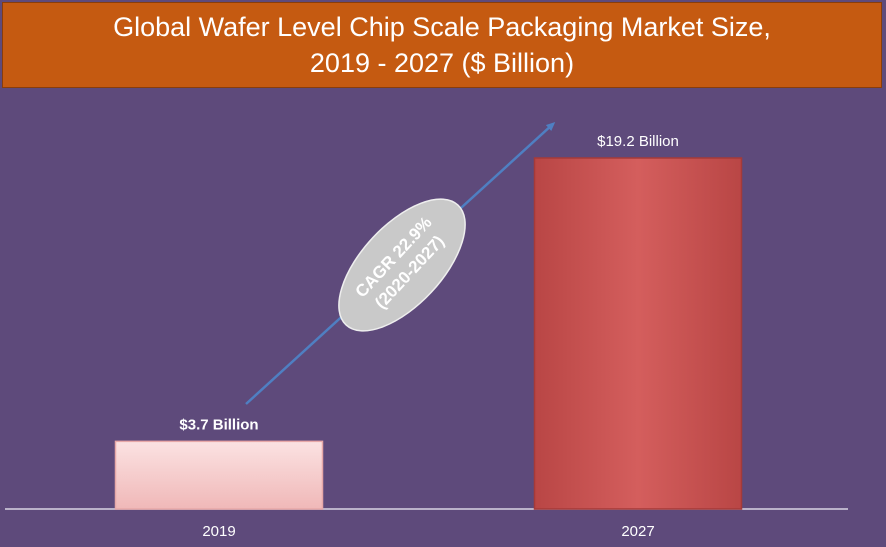 The height and width of the screenshot is (547, 886). Describe the element at coordinates (442, 63) in the screenshot. I see `chart-title-line2: 2019 - 2027 ($ Billion)` at that location.